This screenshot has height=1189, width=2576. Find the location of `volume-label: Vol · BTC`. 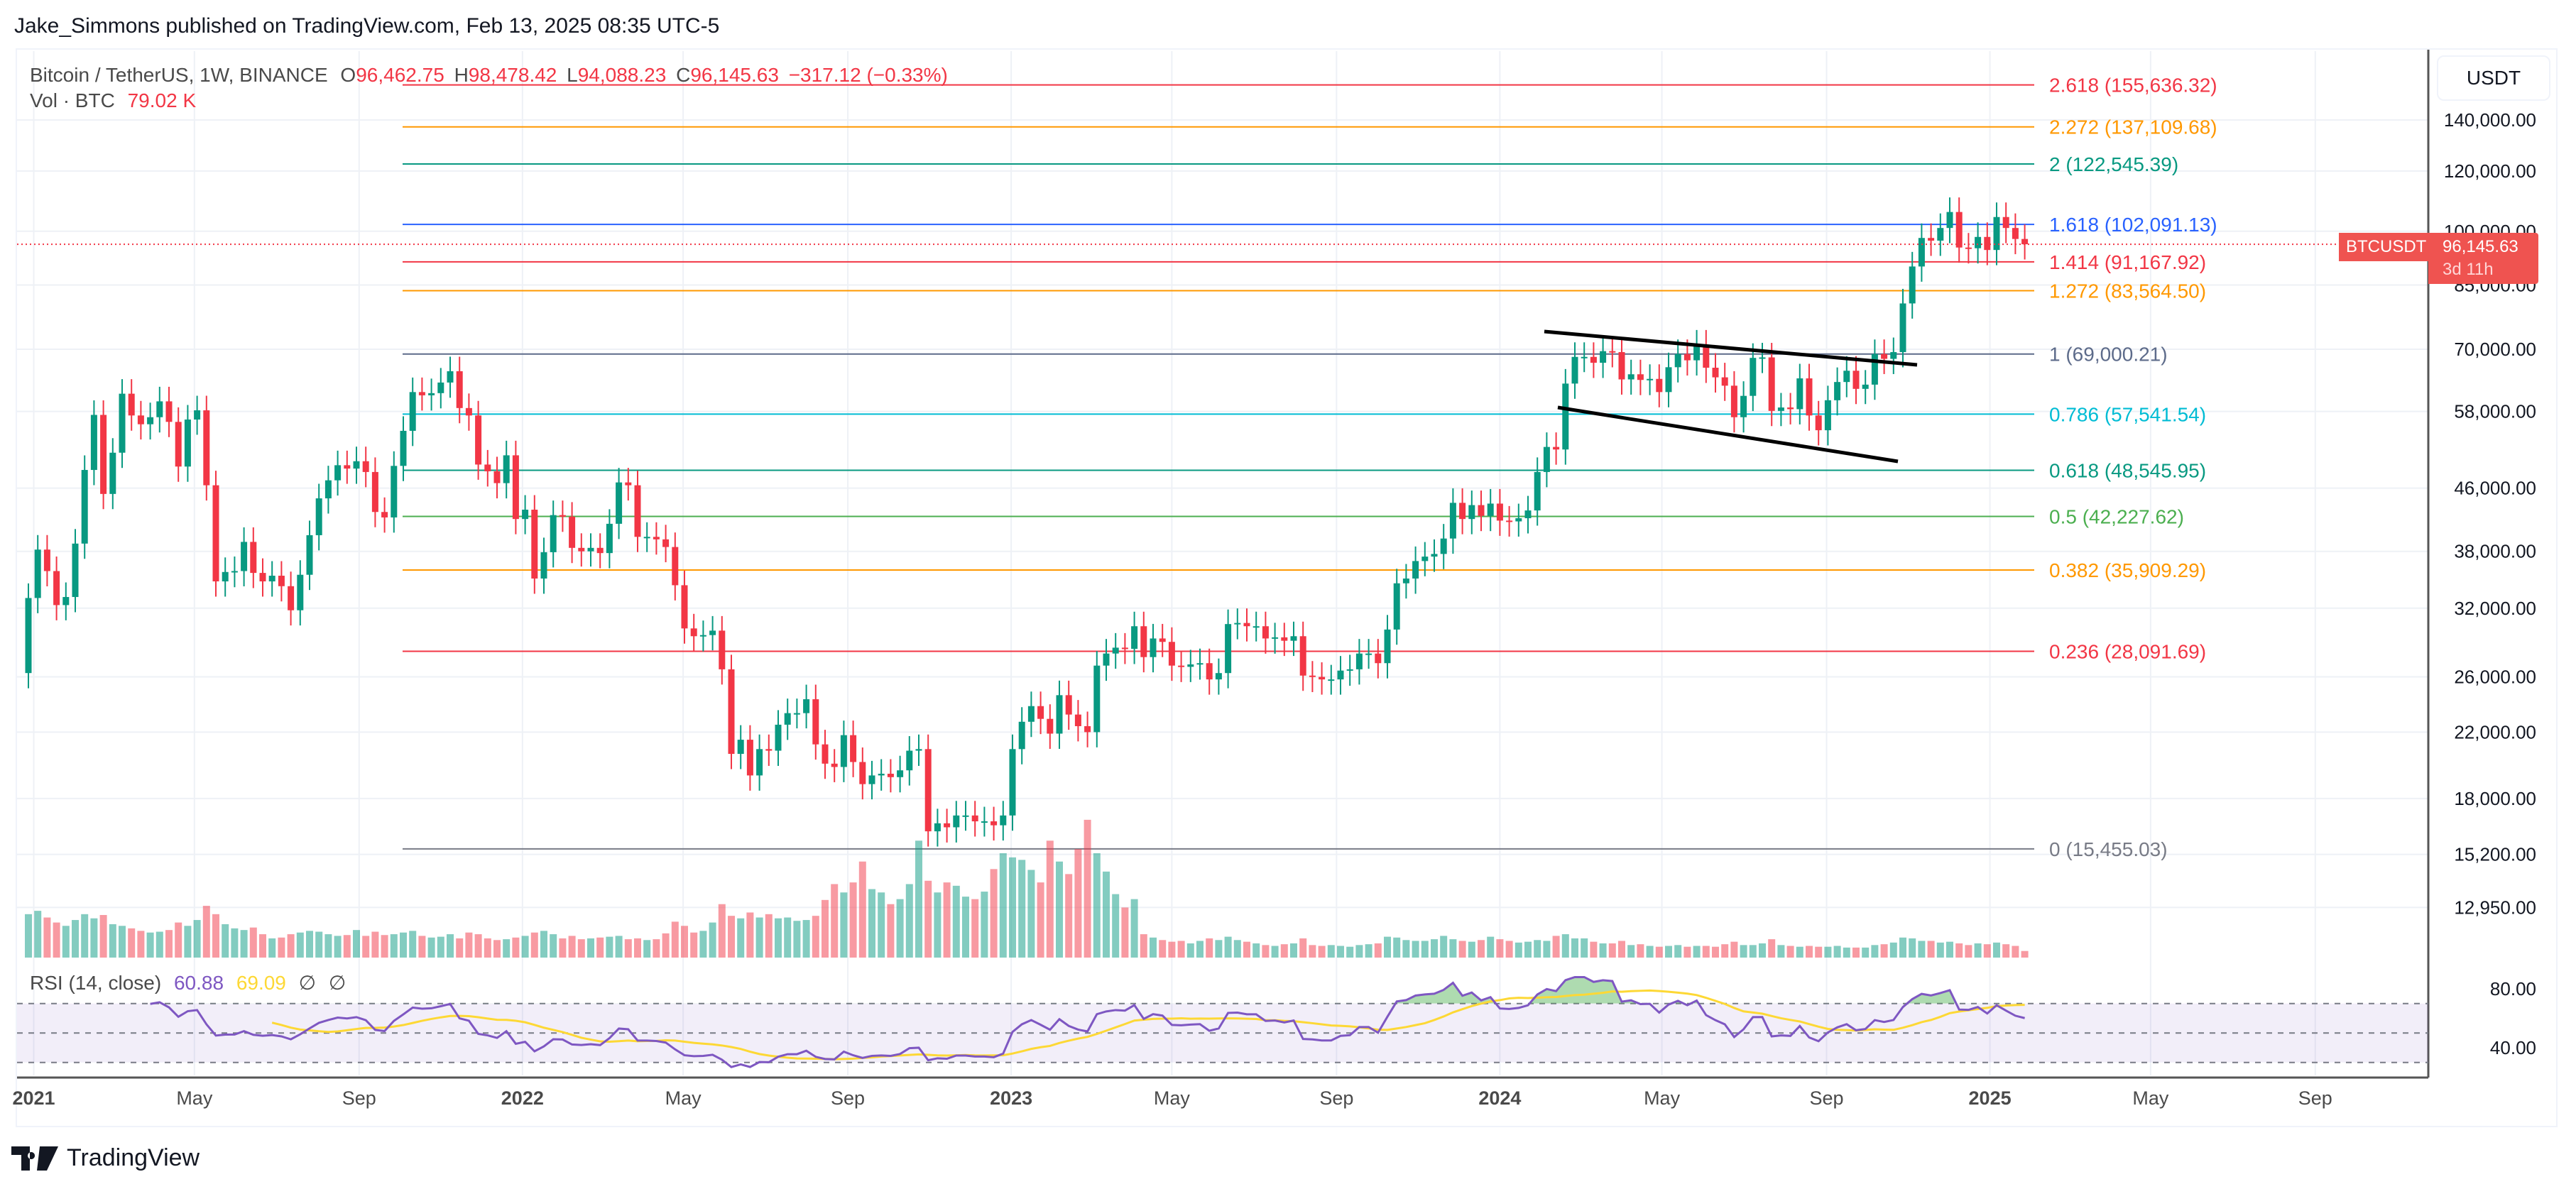

volume-label: Vol · BTC is located at coordinates (72, 100).